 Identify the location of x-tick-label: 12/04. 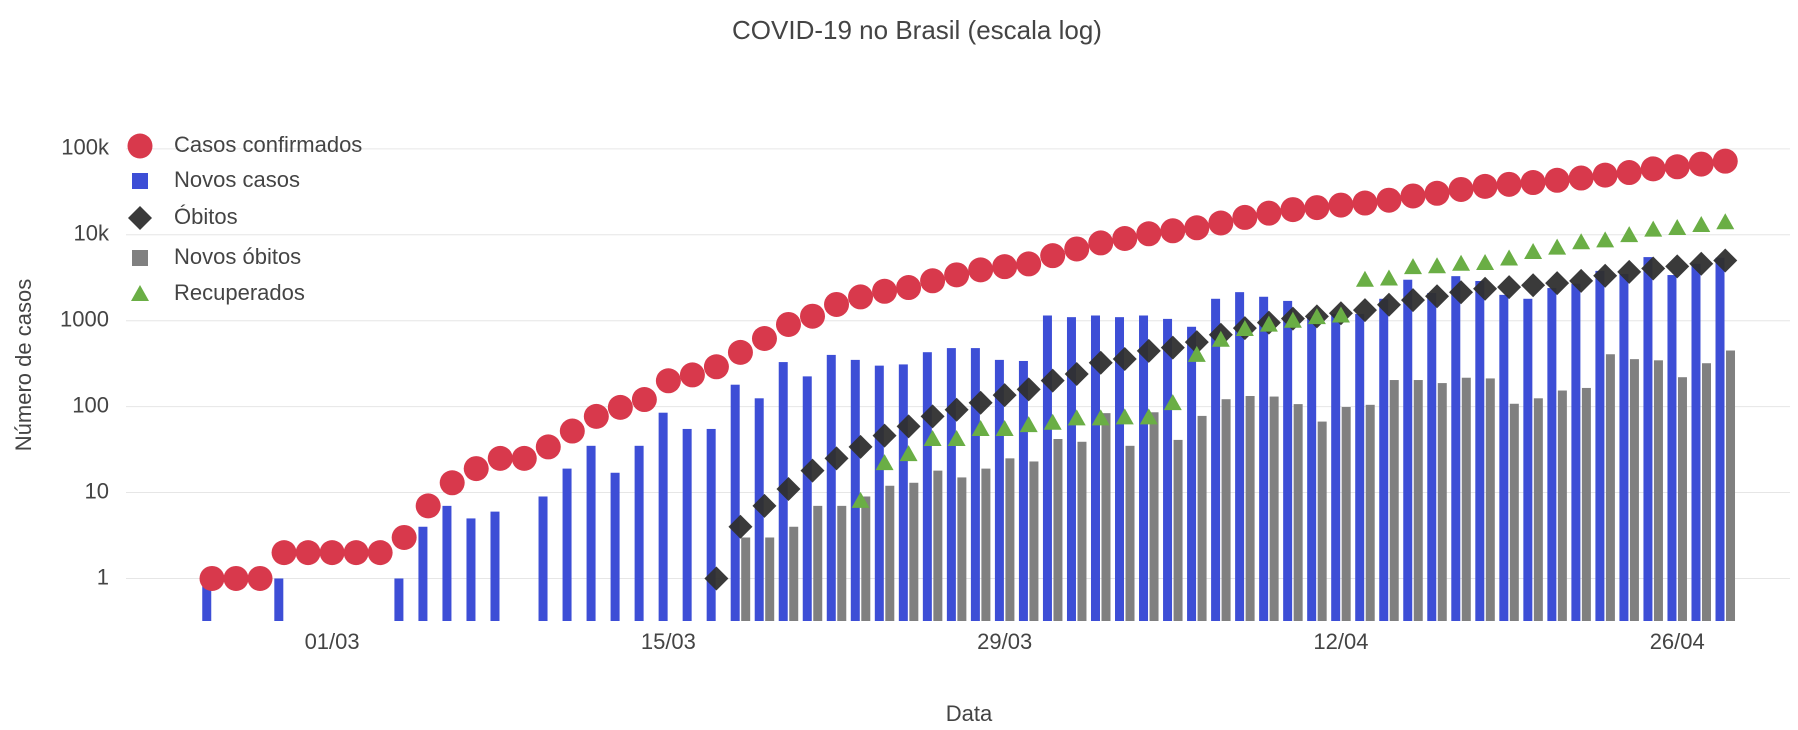
(1340, 641).